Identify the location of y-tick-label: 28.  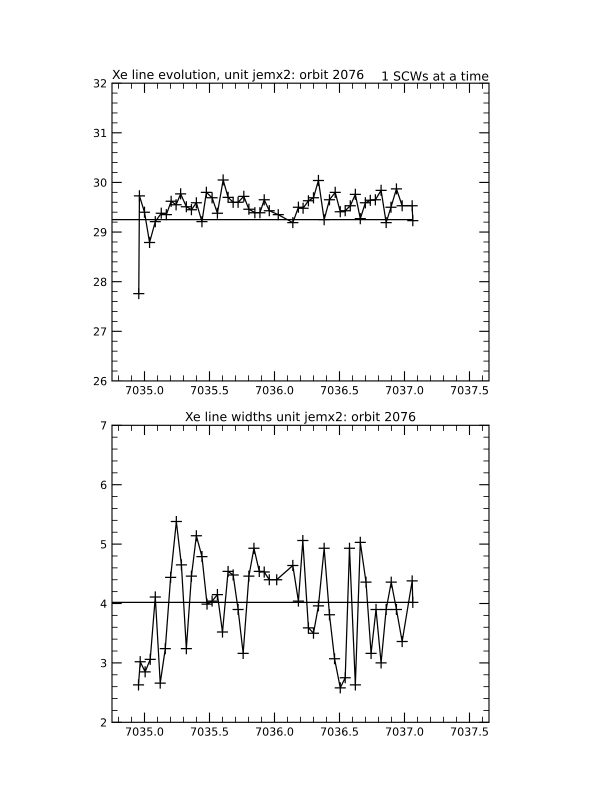
(100, 282).